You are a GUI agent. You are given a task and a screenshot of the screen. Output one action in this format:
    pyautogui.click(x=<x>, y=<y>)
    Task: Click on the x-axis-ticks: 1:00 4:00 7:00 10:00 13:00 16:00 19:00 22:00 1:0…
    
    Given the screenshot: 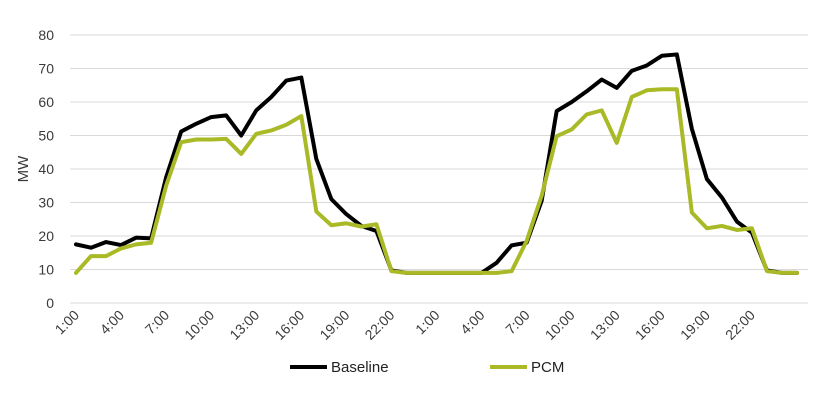 What is the action you would take?
    pyautogui.click(x=405, y=325)
    